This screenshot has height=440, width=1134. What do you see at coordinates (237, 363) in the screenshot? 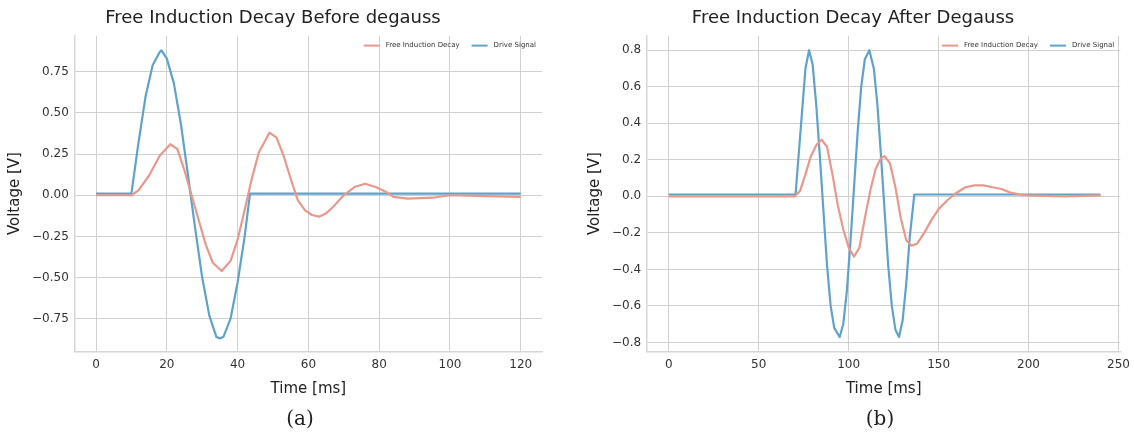
I see `x-tick-label: 40` at bounding box center [237, 363].